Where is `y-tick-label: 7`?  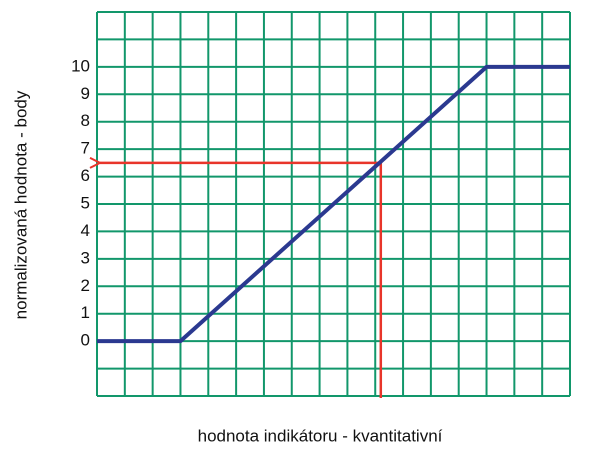 y-tick-label: 7 is located at coordinates (85, 148).